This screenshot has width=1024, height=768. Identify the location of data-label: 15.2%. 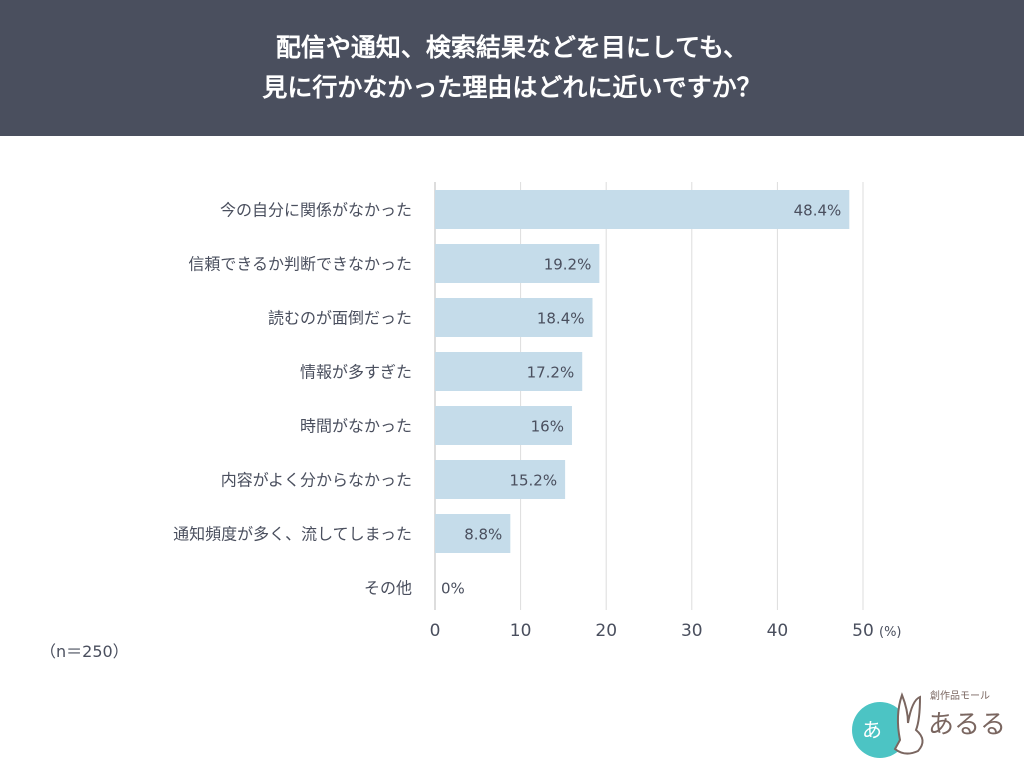
(533, 481).